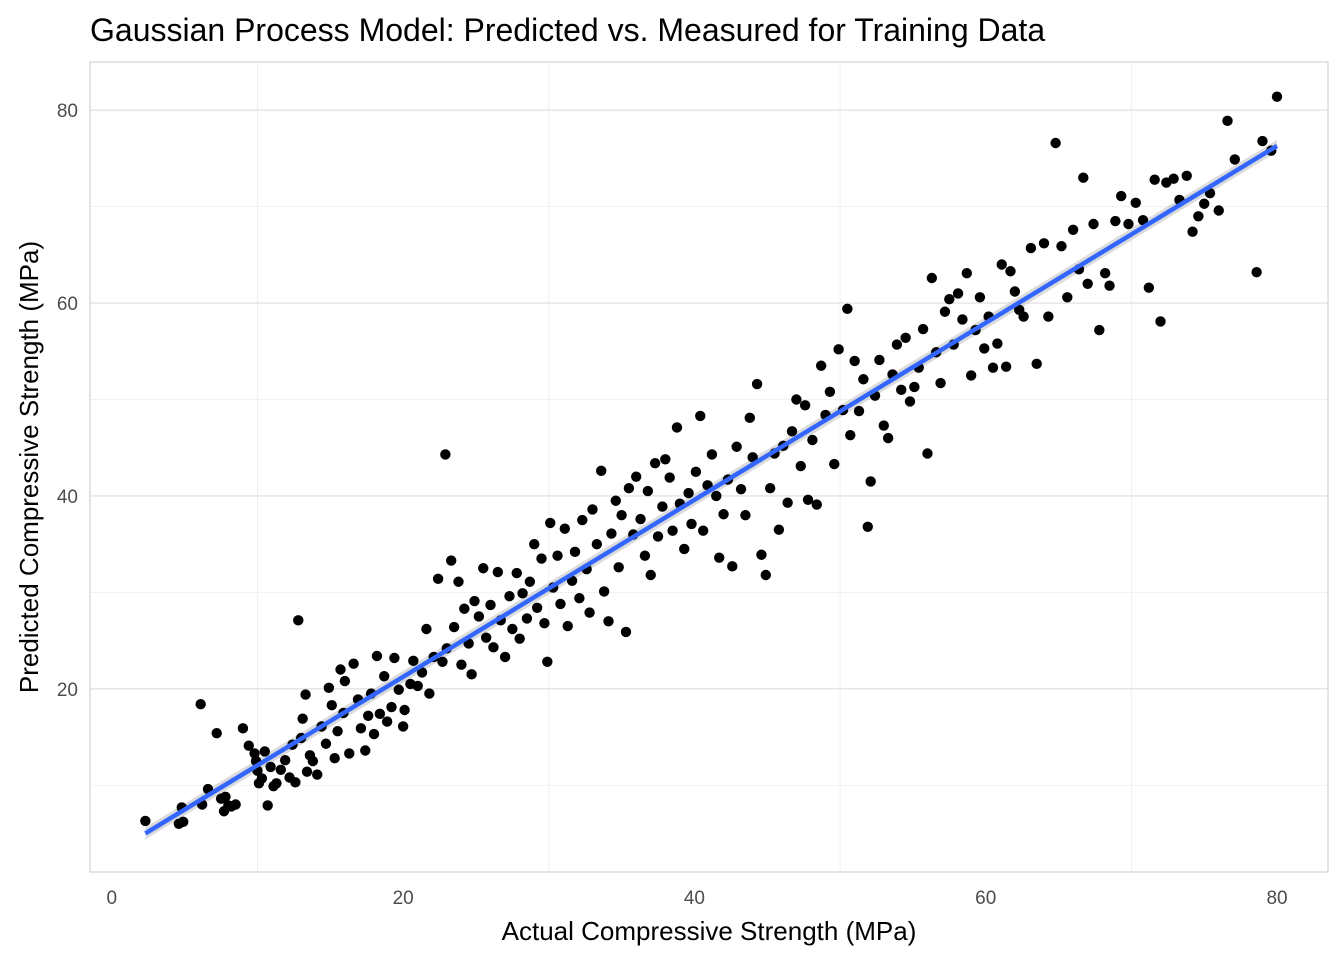 The height and width of the screenshot is (960, 1344). Describe the element at coordinates (985, 898) in the screenshot. I see `x-tick-label: 60` at that location.